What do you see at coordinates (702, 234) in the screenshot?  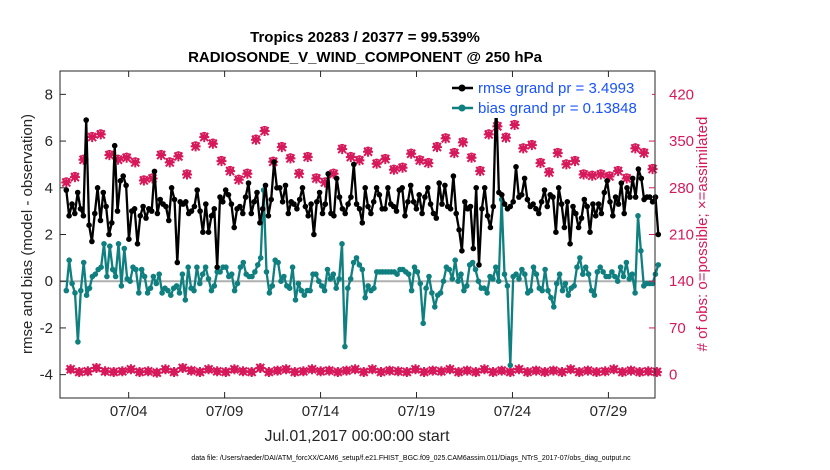 I see `y2-axis-label: # of obs: o=possible; ×=assimilated` at bounding box center [702, 234].